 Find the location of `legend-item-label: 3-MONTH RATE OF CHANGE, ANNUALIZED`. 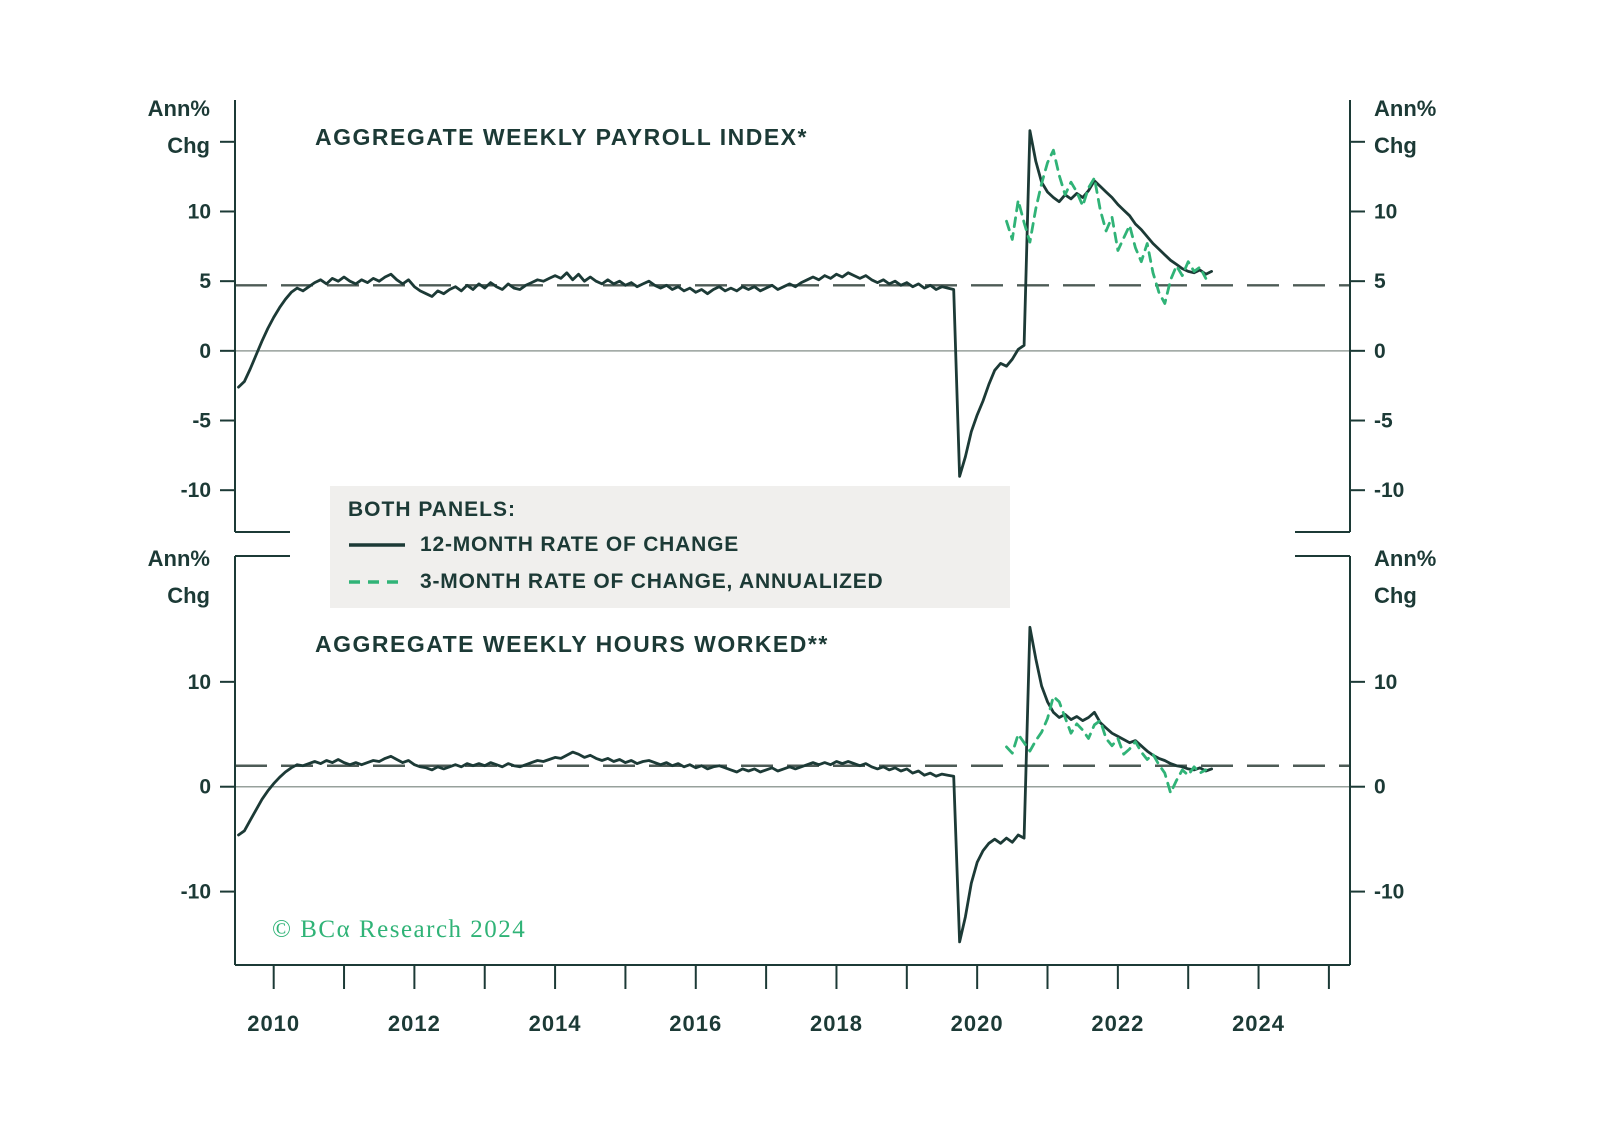

legend-item-label: 3-MONTH RATE OF CHANGE, ANNUALIZED is located at coordinates (652, 581).